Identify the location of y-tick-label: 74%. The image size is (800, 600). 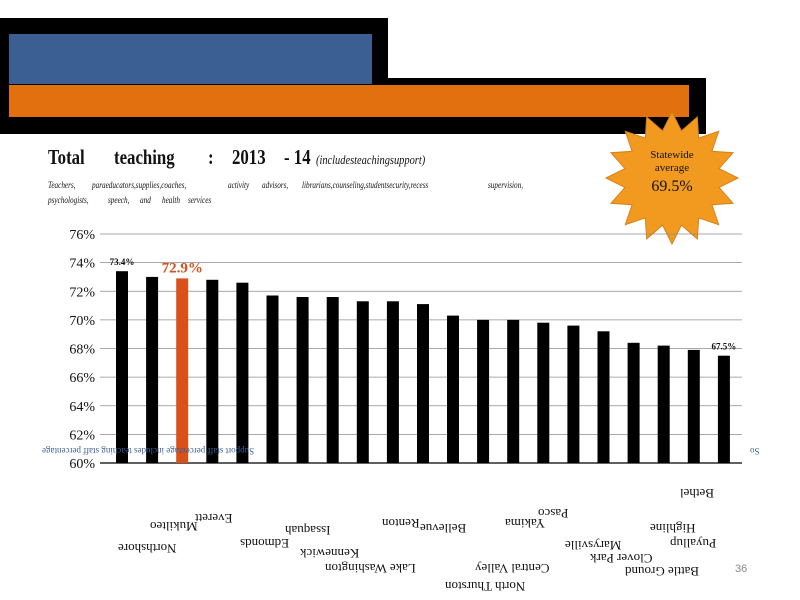
(82, 264).